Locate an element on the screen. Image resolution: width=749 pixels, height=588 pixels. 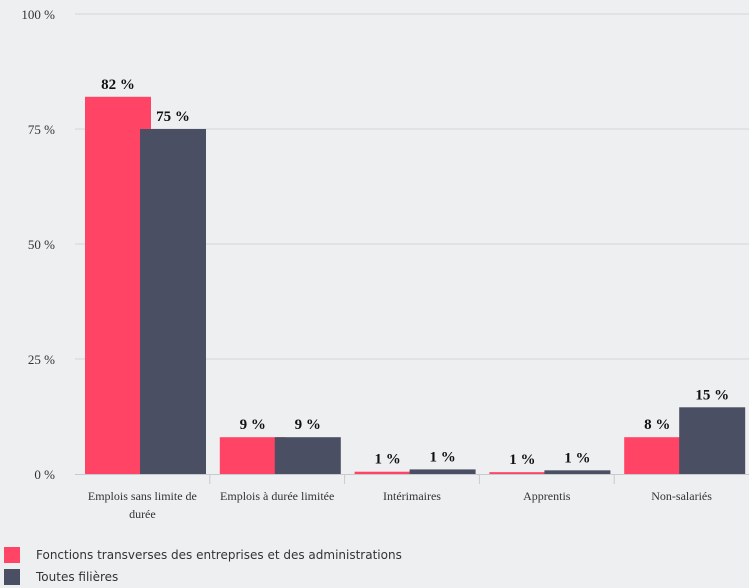
data-label: 15 % is located at coordinates (712, 395).